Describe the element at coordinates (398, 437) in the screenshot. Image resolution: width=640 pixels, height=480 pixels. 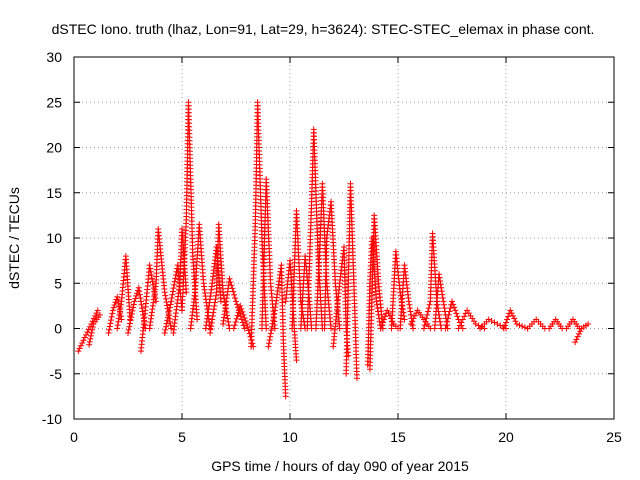
I see `x-tick-label: 15` at that location.